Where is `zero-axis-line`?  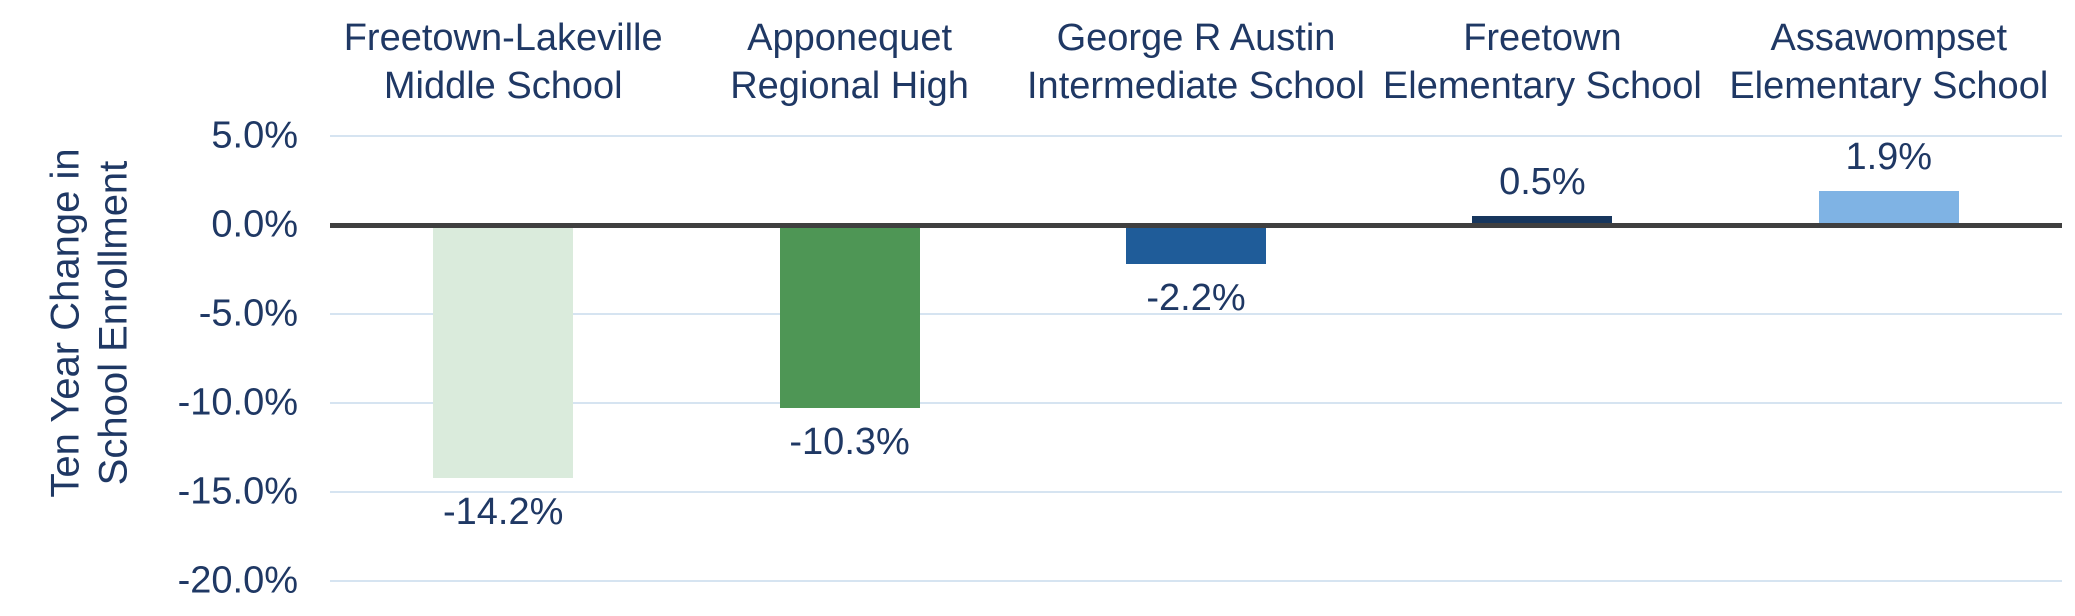 zero-axis-line is located at coordinates (1196, 225).